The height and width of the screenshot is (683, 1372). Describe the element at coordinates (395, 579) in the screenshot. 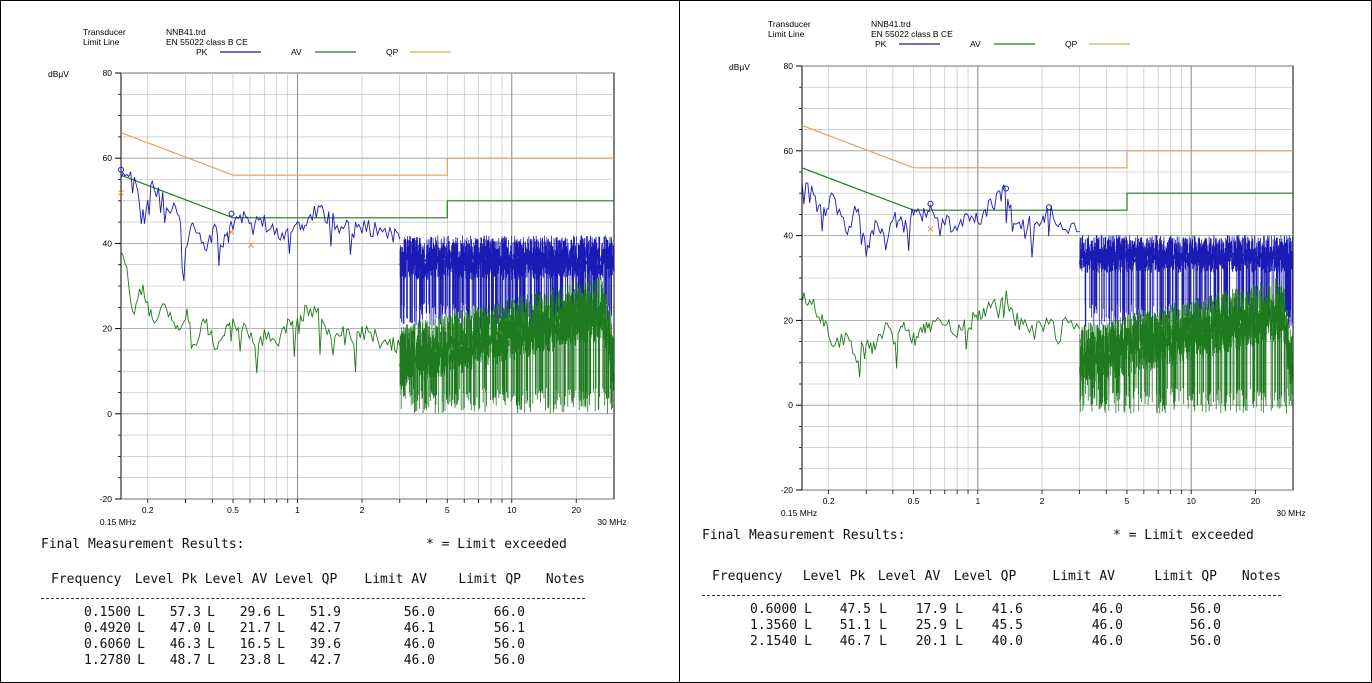

I see `header-limit-av: Limit AV` at that location.